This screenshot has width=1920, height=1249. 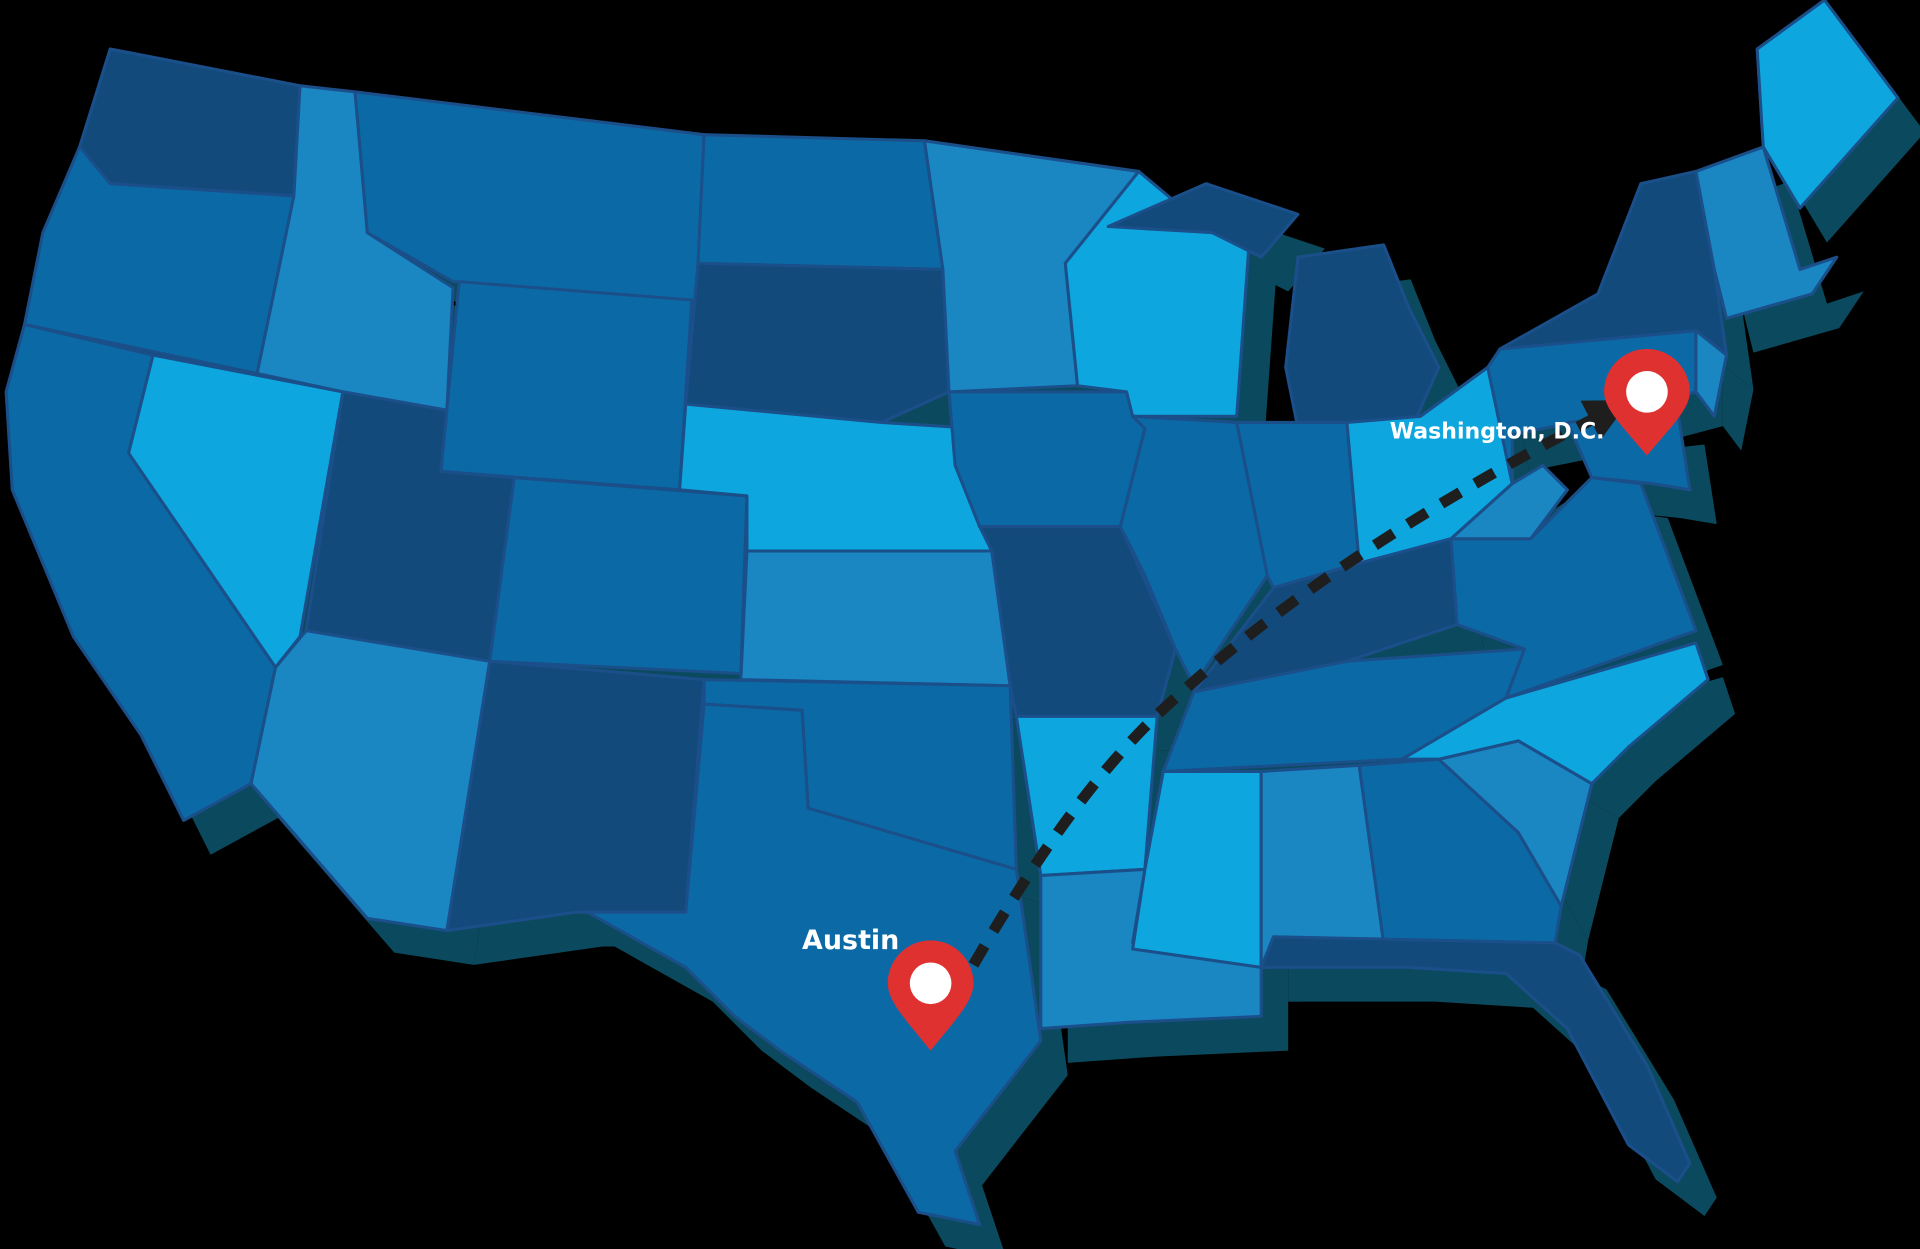 I want to click on shadow-nj, so click(x=1738, y=407).